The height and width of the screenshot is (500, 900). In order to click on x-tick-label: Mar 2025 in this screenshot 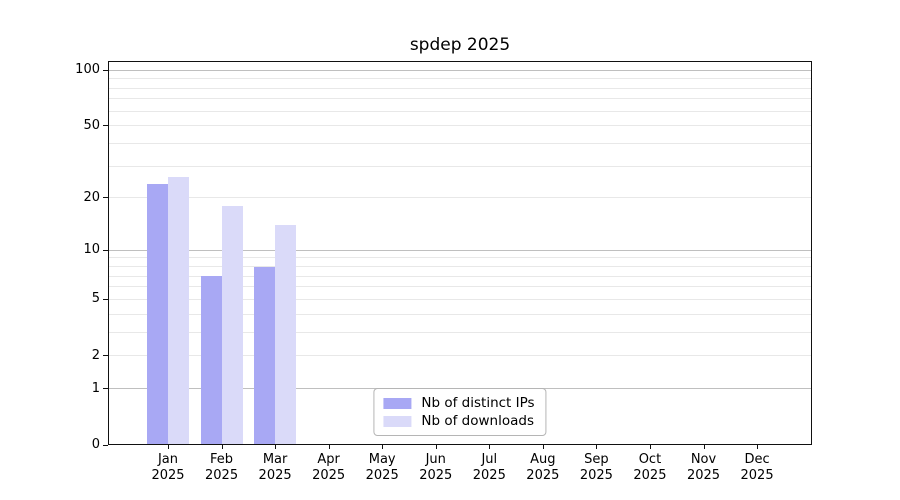, I will do `click(275, 468)`.